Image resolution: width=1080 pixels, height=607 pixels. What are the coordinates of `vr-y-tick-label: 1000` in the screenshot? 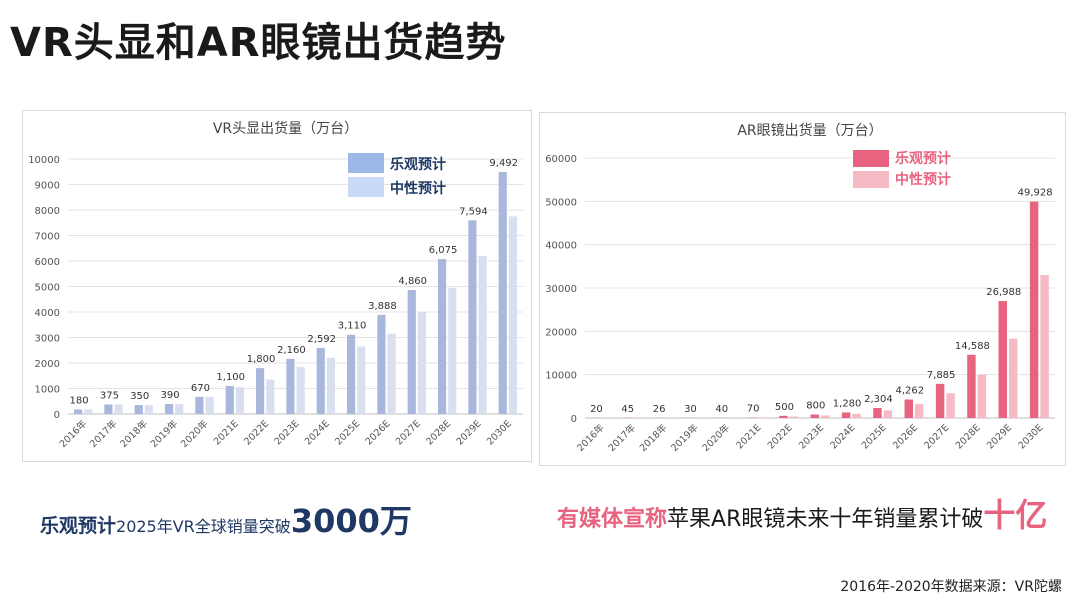 It's located at (47, 390).